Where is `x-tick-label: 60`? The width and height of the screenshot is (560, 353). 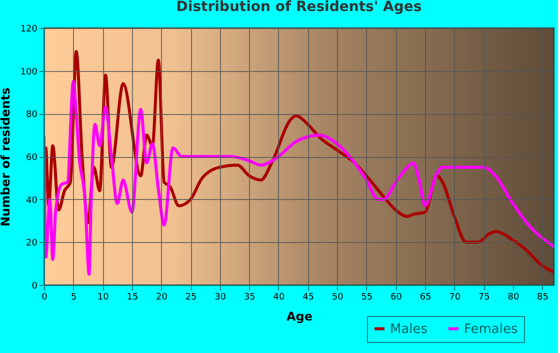
x-tick-label: 60 is located at coordinates (396, 297).